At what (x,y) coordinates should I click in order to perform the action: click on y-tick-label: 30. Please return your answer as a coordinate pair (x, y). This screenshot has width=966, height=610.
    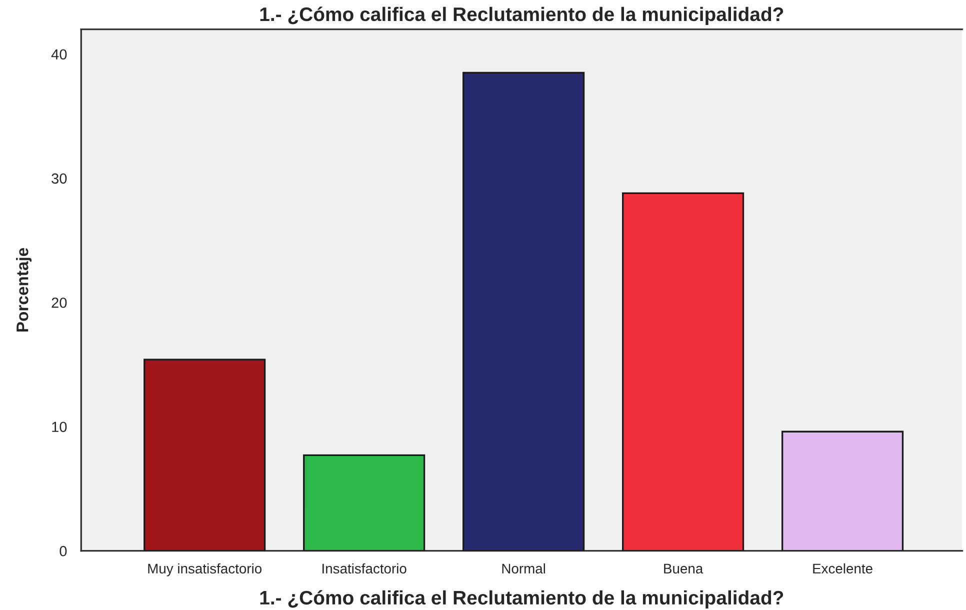
    Looking at the image, I should click on (59, 178).